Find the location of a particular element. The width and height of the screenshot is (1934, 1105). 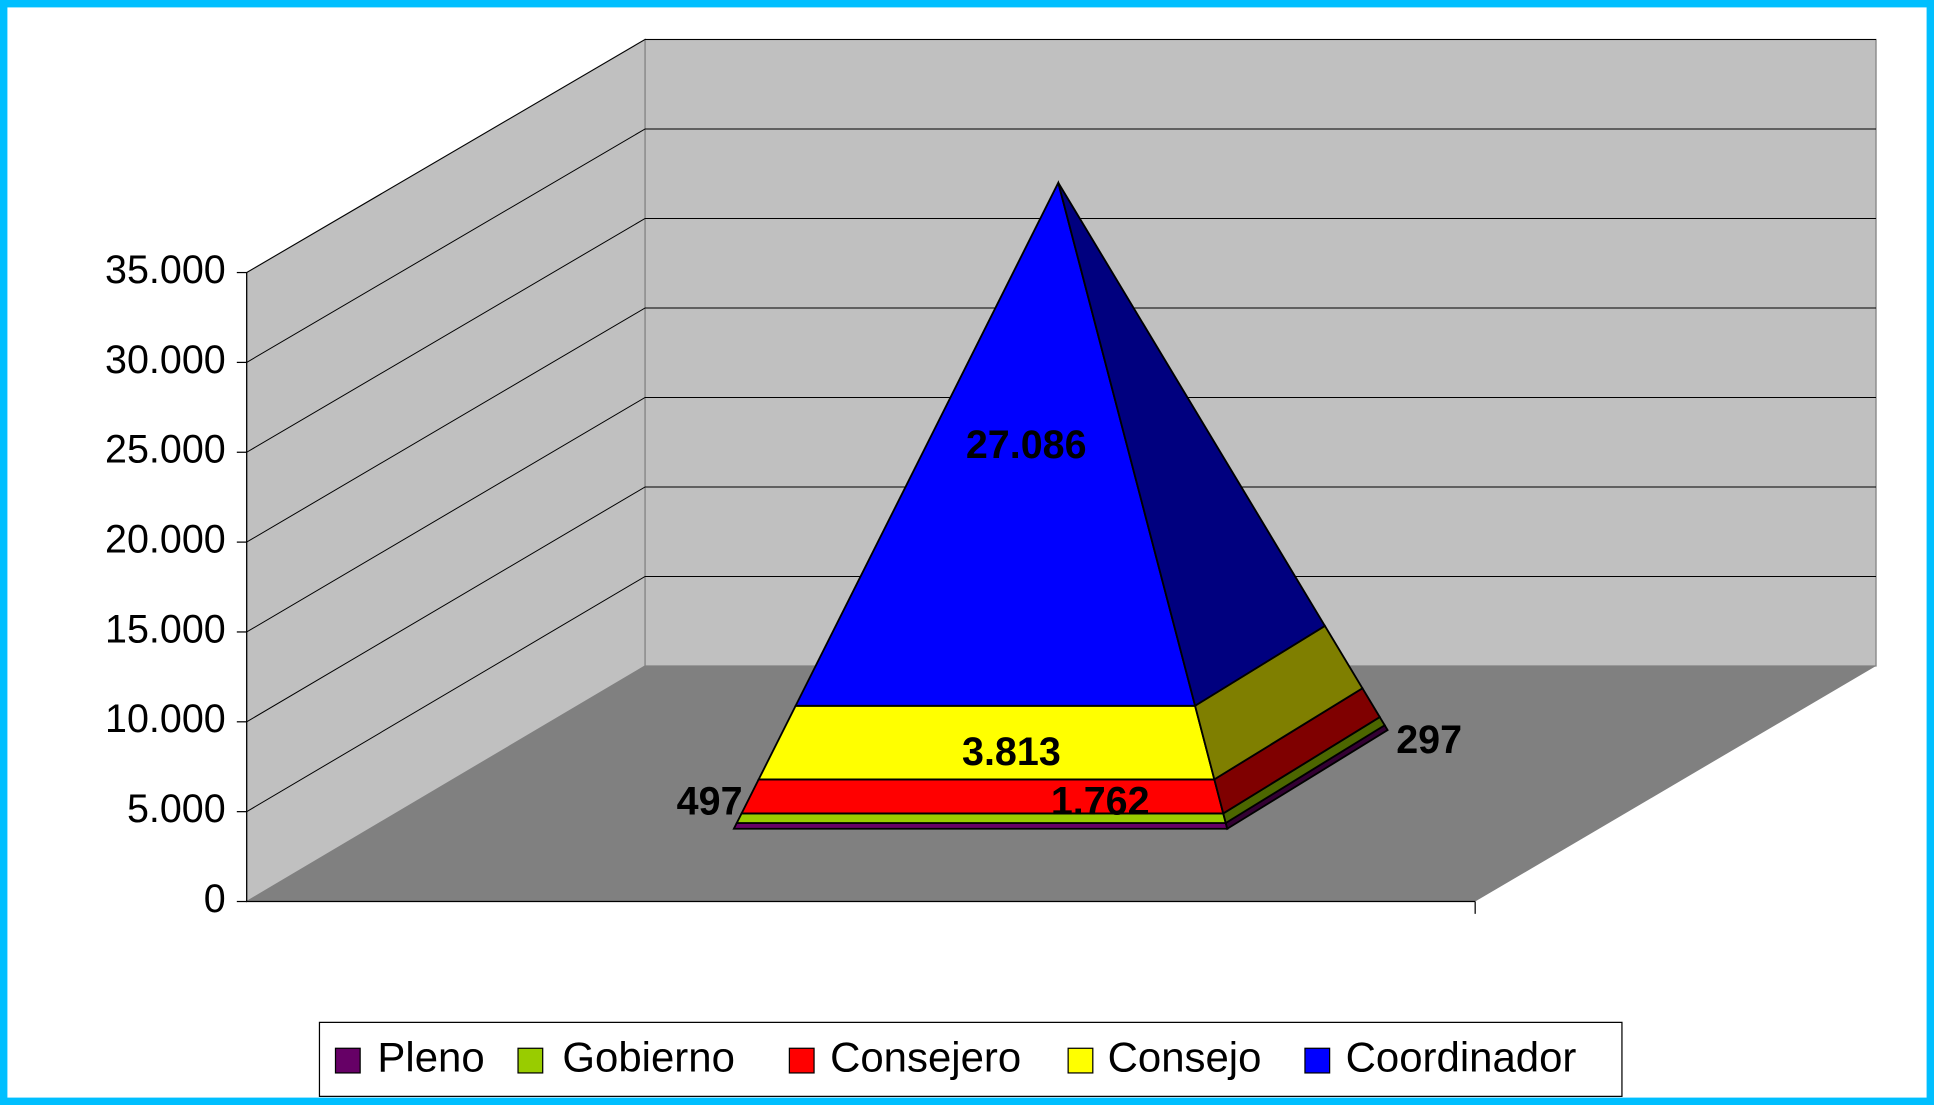

y-tick-label: 20.000 is located at coordinates (165, 540).